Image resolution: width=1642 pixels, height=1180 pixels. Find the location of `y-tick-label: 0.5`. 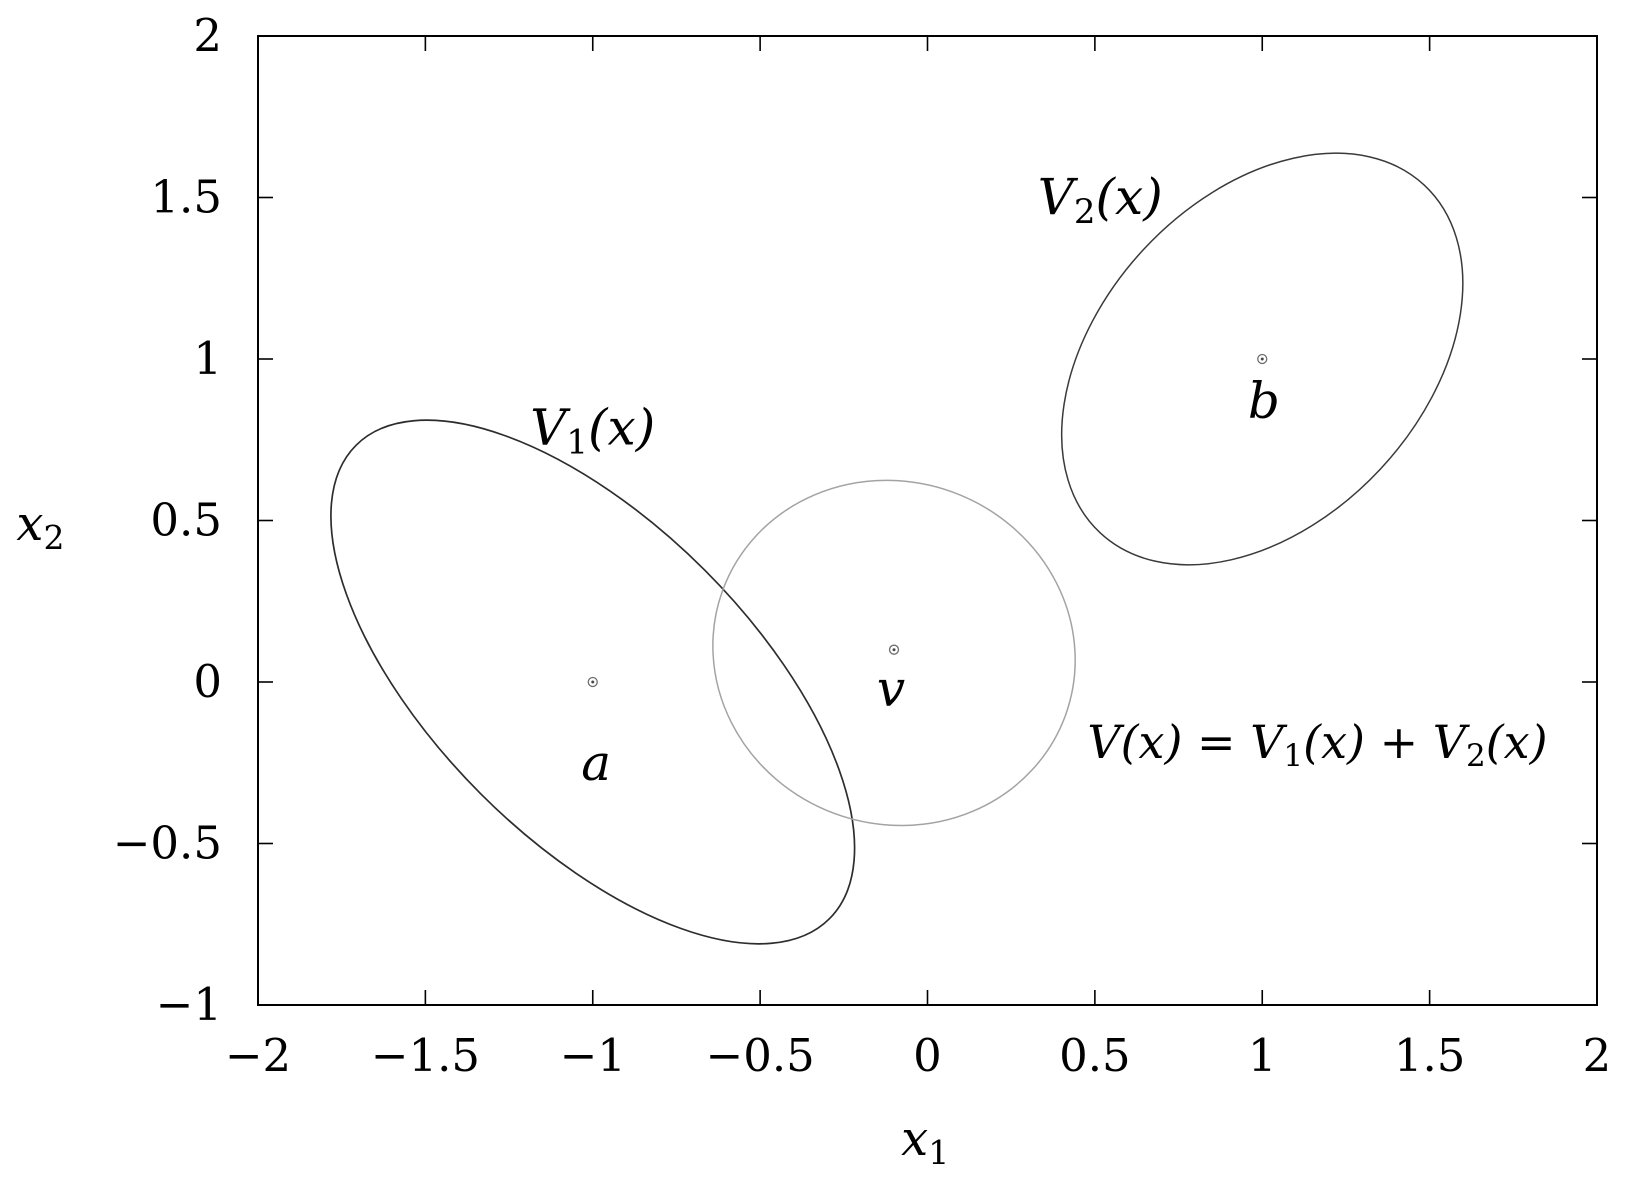

y-tick-label: 0.5 is located at coordinates (186, 520).